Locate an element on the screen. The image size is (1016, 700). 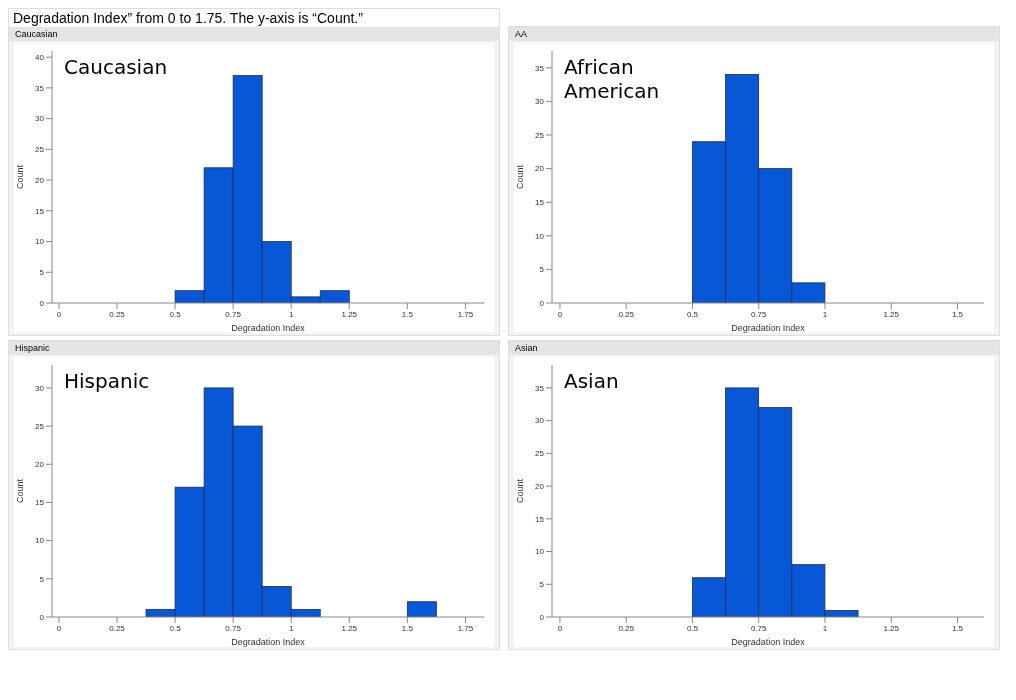
annotation: Hispanic is located at coordinates (107, 381).